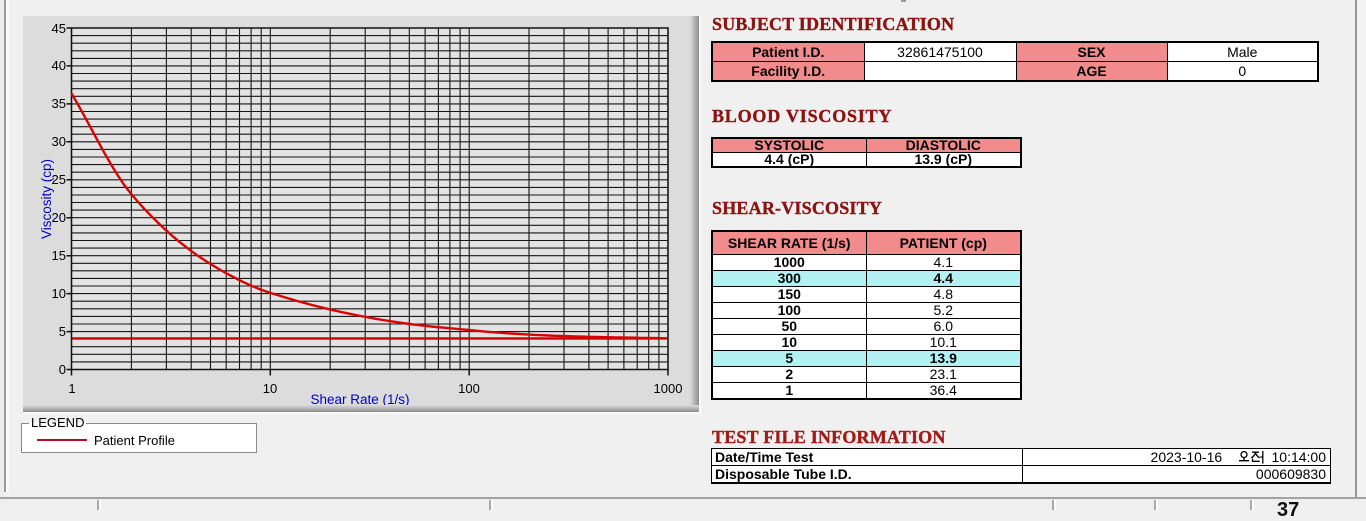 The width and height of the screenshot is (1366, 521). I want to click on svg-text: Viscosity (cp), so click(46, 199).